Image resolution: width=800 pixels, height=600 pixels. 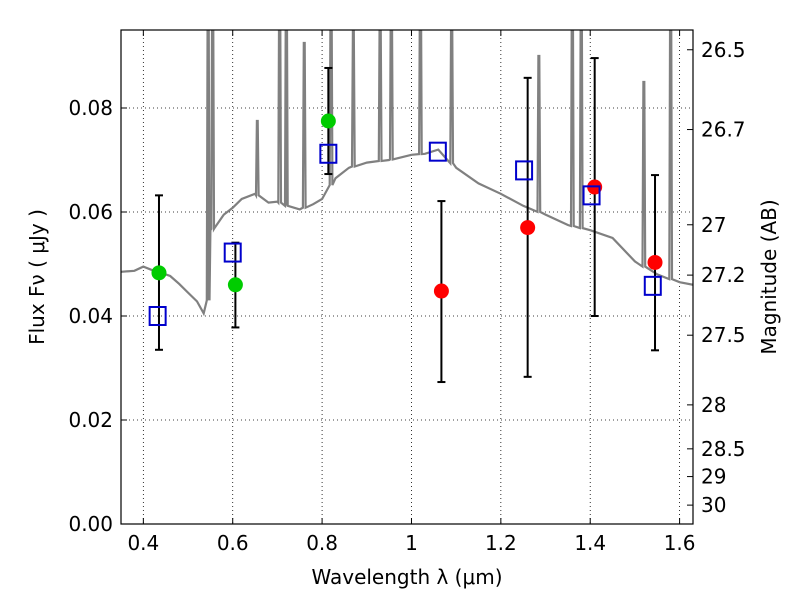 I want to click on y-right-tick-label: 27.5, so click(x=723, y=335).